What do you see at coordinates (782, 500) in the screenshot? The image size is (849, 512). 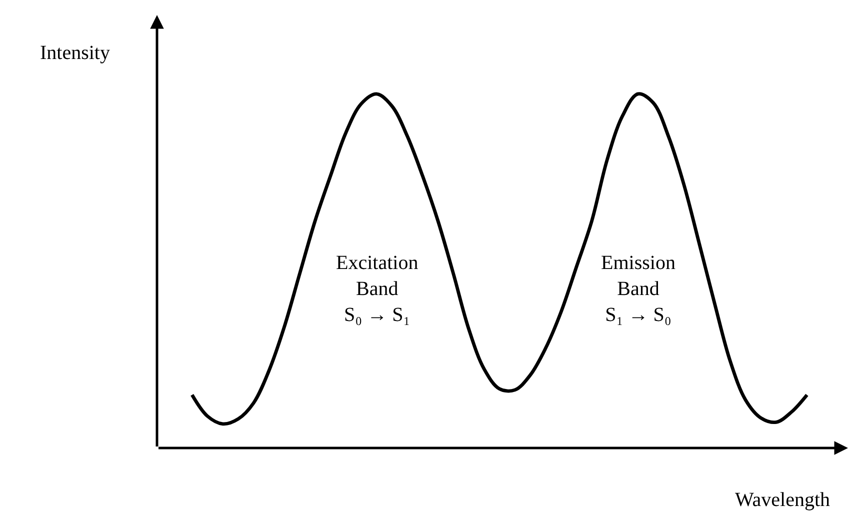 I see `x-axis-title: Wavelength` at bounding box center [782, 500].